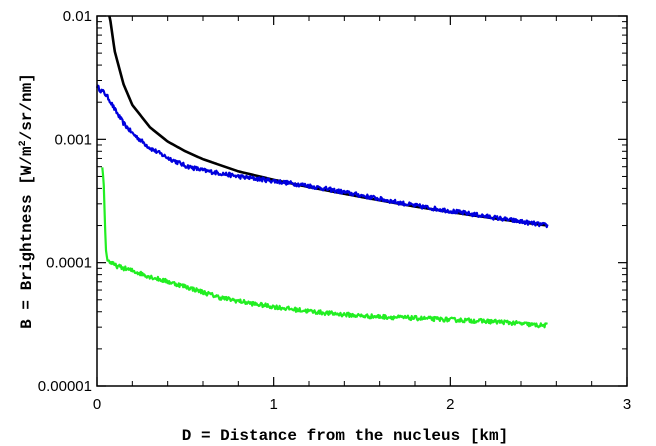 This screenshot has height=446, width=656. What do you see at coordinates (65, 386) in the screenshot?
I see `y-tick-label: 0.00001` at bounding box center [65, 386].